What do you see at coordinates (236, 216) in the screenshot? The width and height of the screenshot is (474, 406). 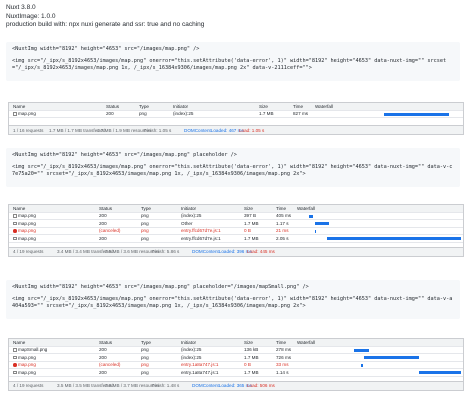 I see `request-row: map.png 200 png (index):25 397 B 405 ms` at bounding box center [236, 216].